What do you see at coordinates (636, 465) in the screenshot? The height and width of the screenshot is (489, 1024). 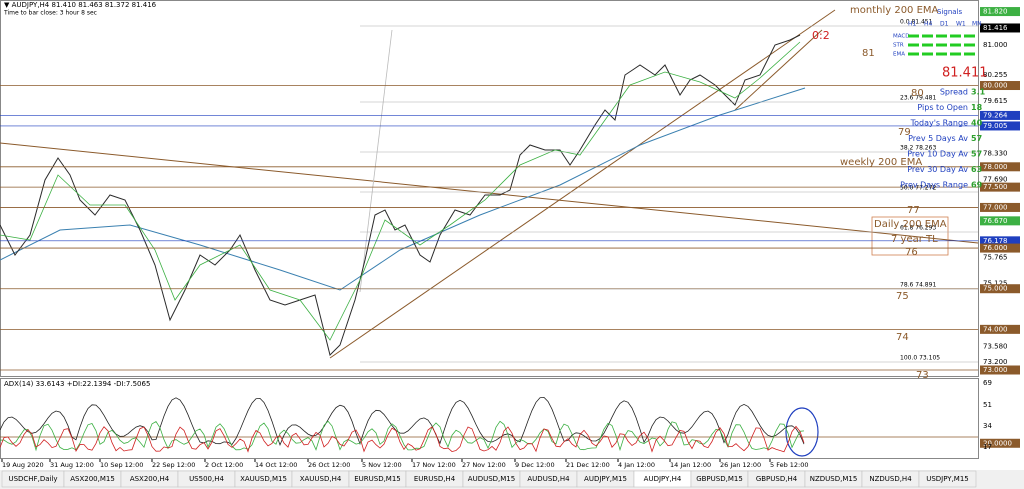 I see `time-label: 4 Jan 12:00` at bounding box center [636, 465].